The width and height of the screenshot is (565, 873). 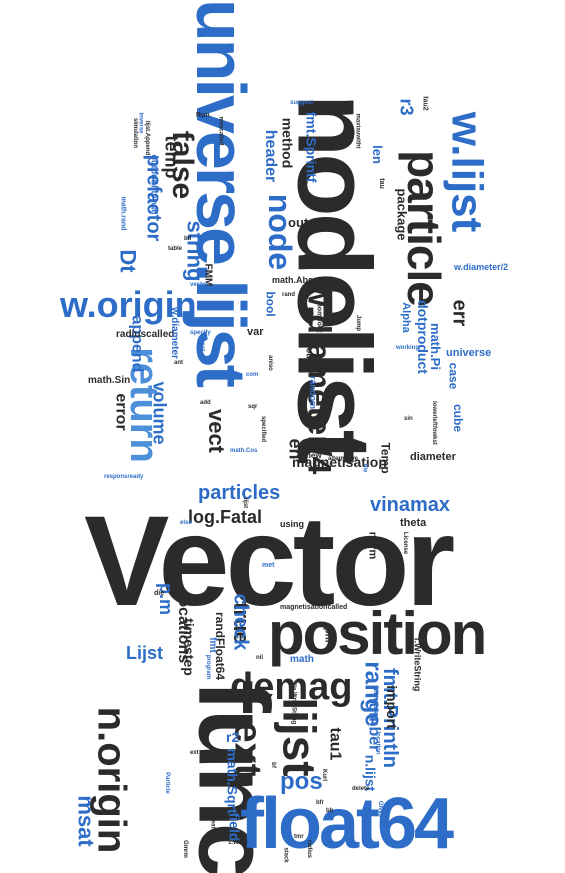 What do you see at coordinates (324, 775) in the screenshot?
I see `word: Kurl` at bounding box center [324, 775].